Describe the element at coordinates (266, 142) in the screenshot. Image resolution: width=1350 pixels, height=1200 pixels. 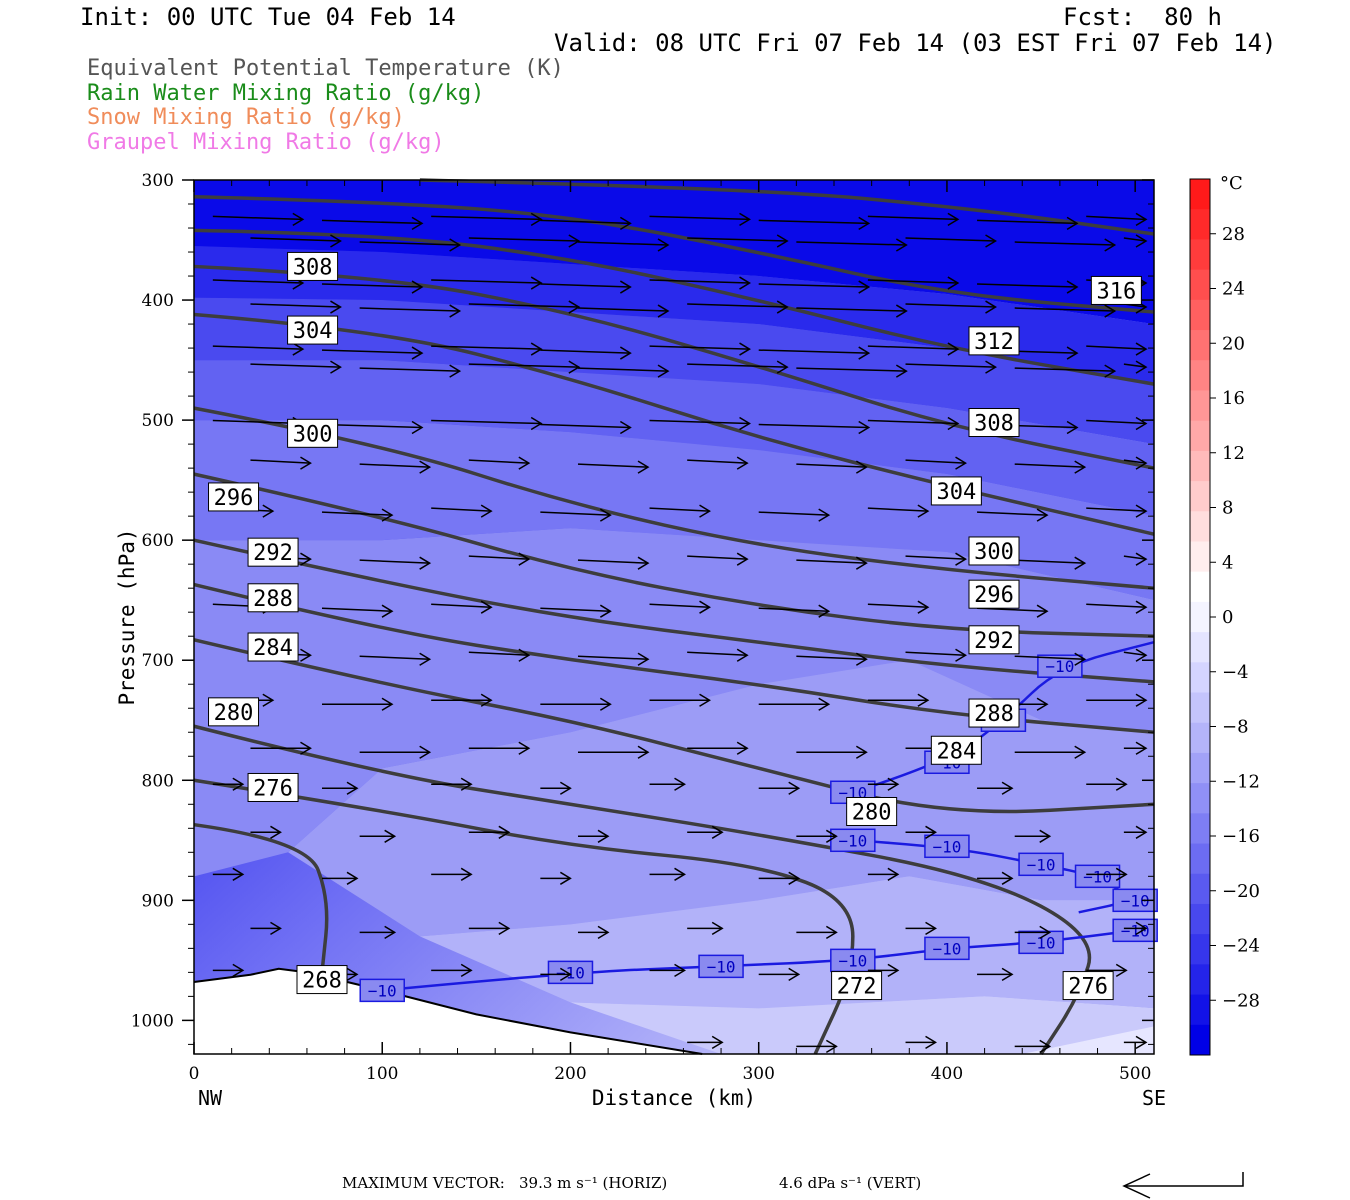
I see `legend-graupel: Graupel Mixing Ratio (g/kg)` at that location.